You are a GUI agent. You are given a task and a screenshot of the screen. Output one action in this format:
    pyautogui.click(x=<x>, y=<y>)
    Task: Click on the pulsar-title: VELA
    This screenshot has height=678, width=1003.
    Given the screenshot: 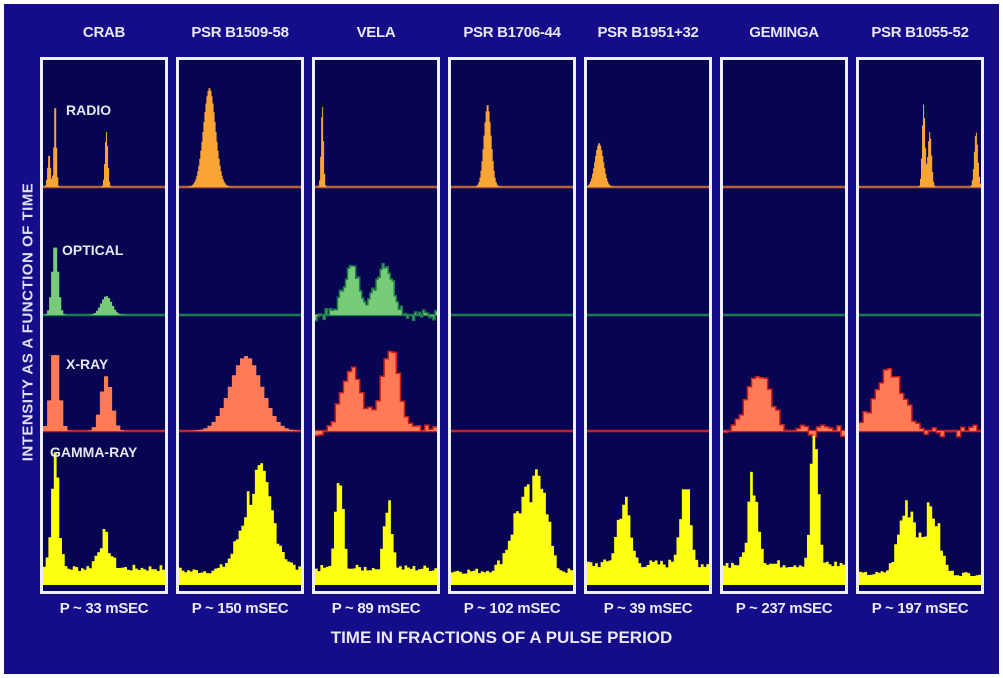 What is the action you would take?
    pyautogui.click(x=376, y=32)
    